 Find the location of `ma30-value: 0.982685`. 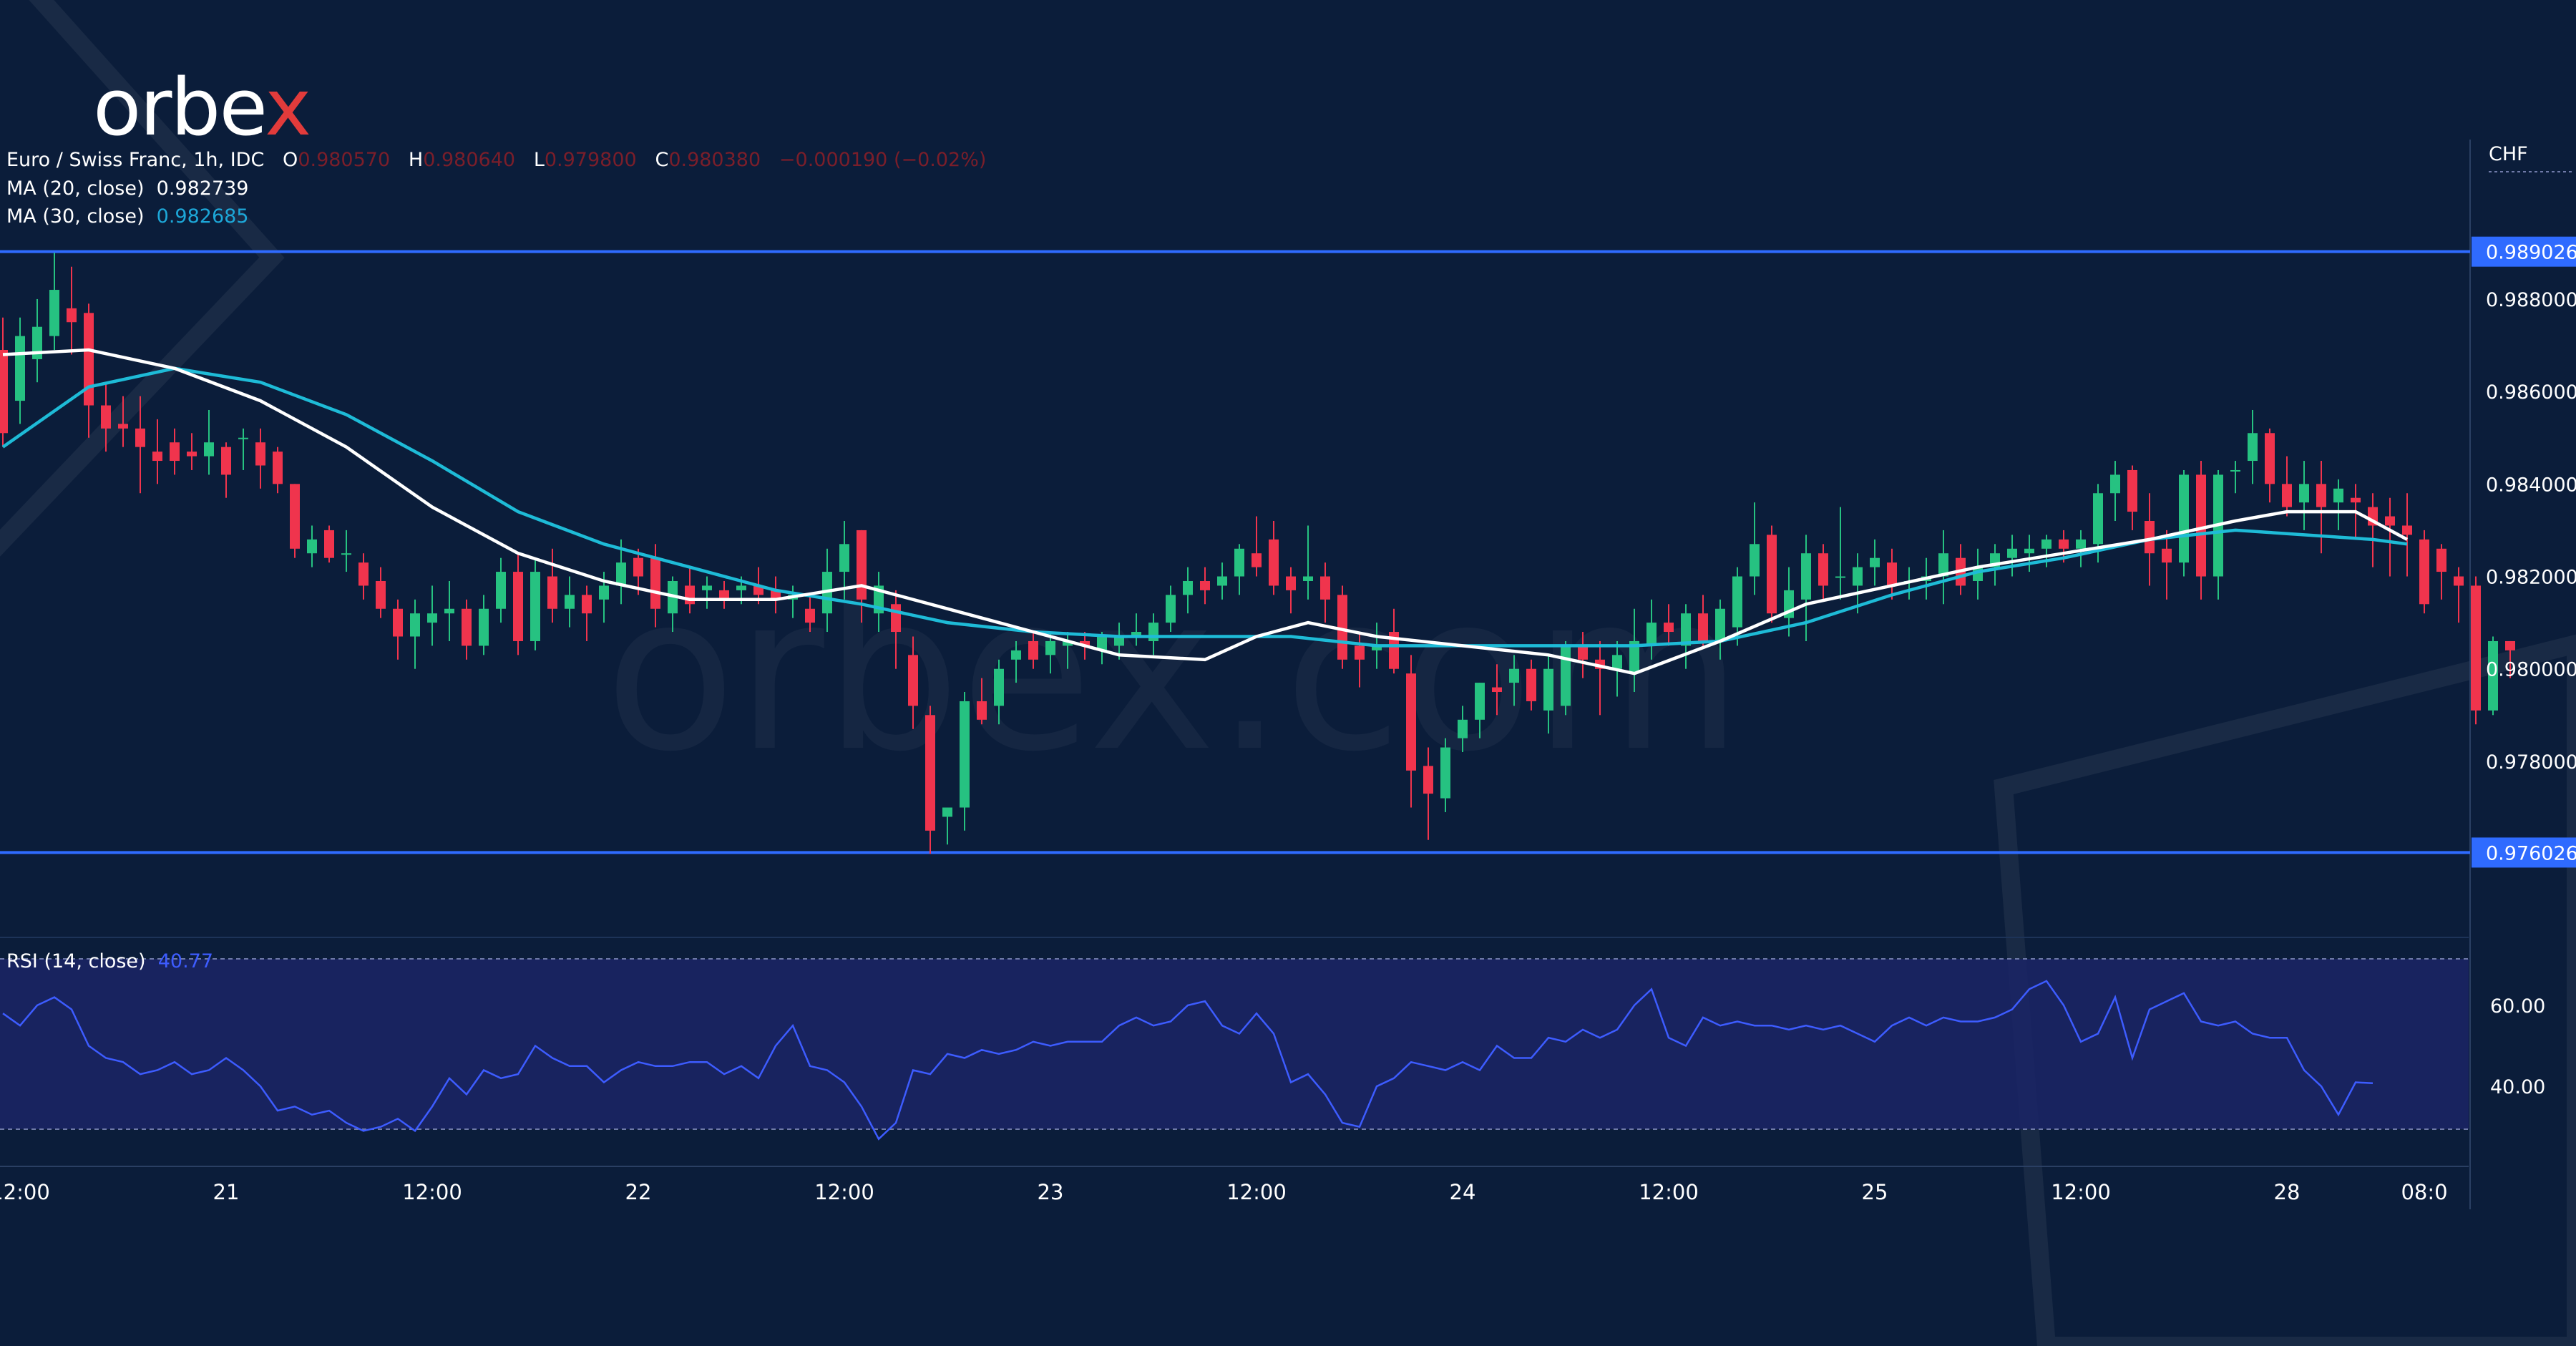

ma30-value: 0.982685 is located at coordinates (202, 216).